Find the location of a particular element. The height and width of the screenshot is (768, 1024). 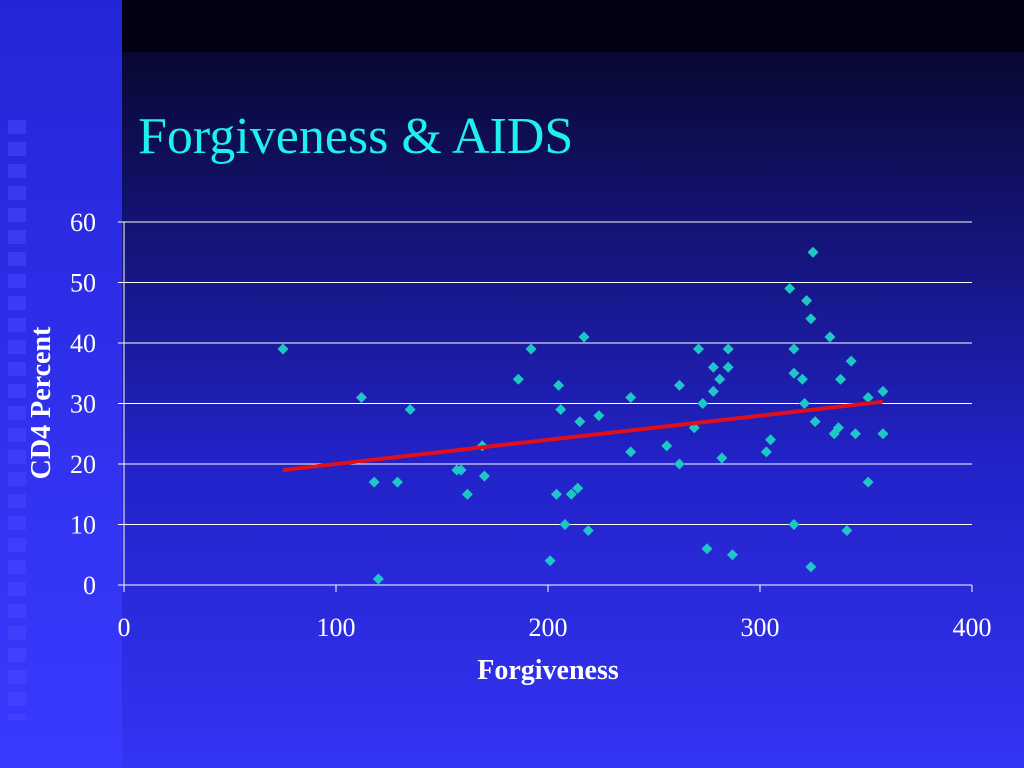

y-tick-label: 30 is located at coordinates (83, 404).